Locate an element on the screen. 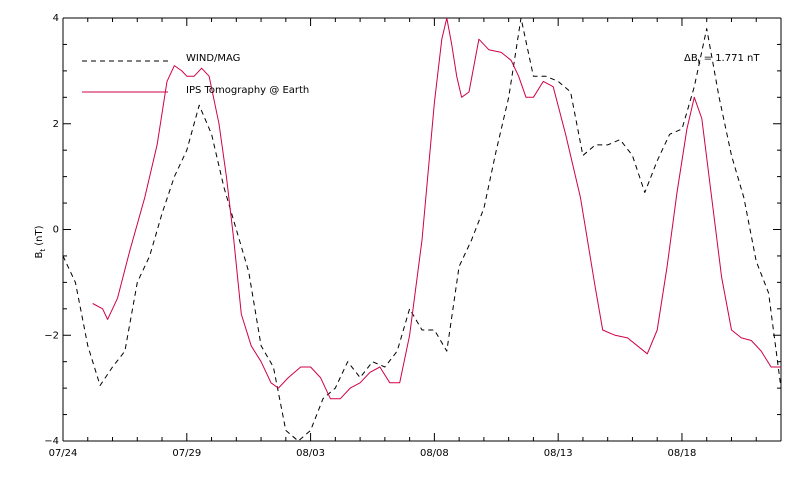  y-tick-label: 4 is located at coordinates (56, 18).